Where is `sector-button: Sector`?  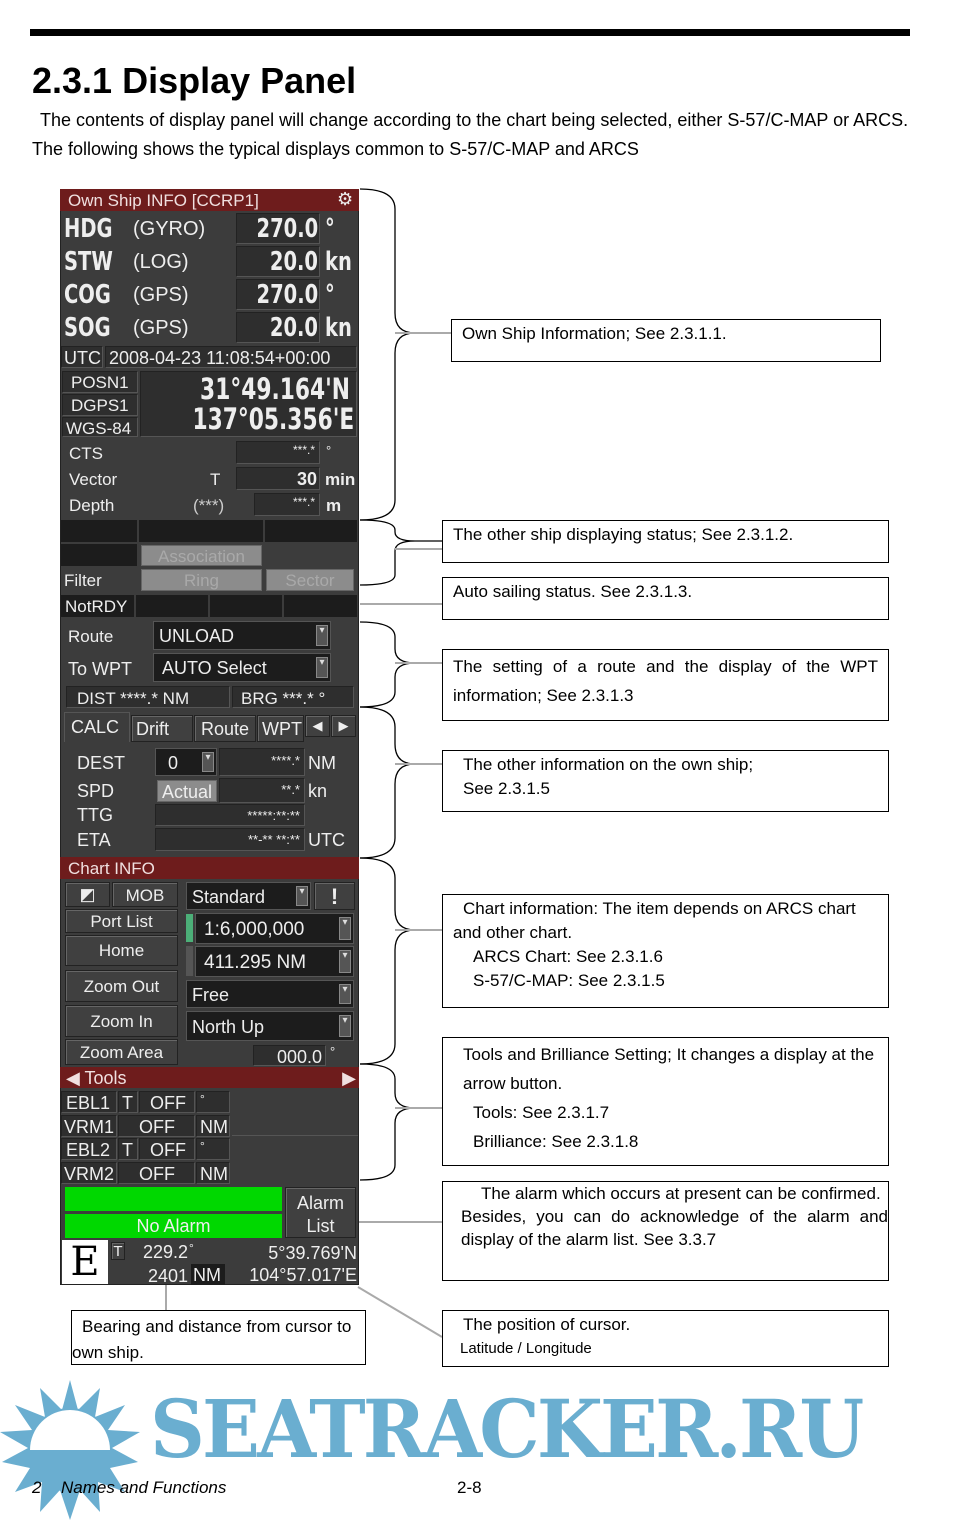
sector-button: Sector is located at coordinates (310, 580).